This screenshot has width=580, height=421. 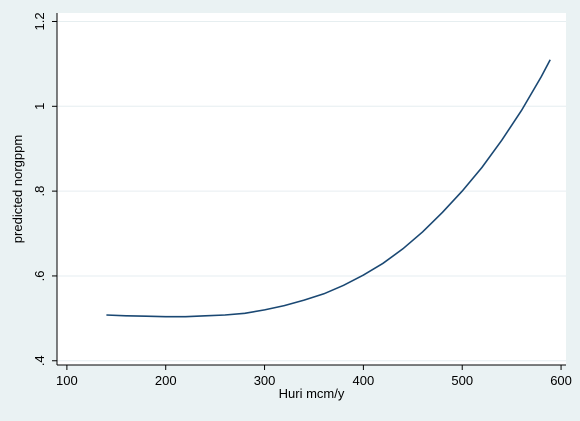 I want to click on y-tick-label: 1, so click(x=39, y=106).